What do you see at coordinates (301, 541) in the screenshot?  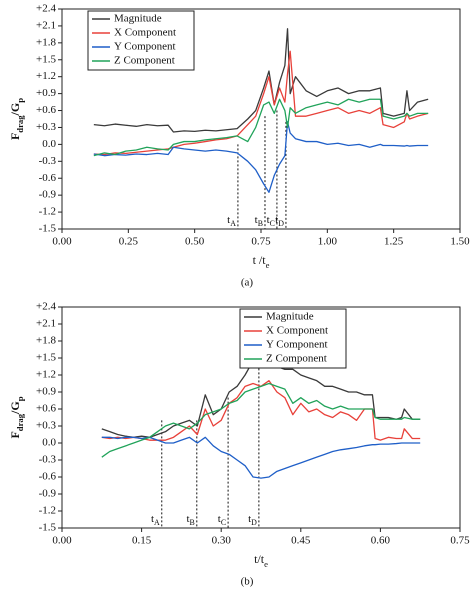 I see `x-tick-label: 0.45` at bounding box center [301, 541].